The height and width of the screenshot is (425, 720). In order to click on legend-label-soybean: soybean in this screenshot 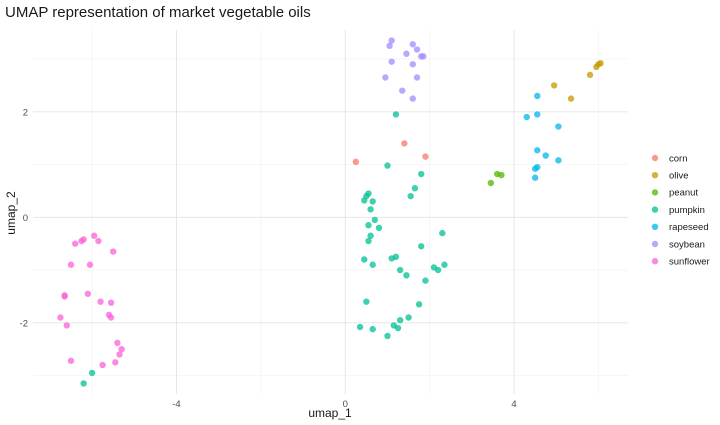, I will do `click(687, 244)`.